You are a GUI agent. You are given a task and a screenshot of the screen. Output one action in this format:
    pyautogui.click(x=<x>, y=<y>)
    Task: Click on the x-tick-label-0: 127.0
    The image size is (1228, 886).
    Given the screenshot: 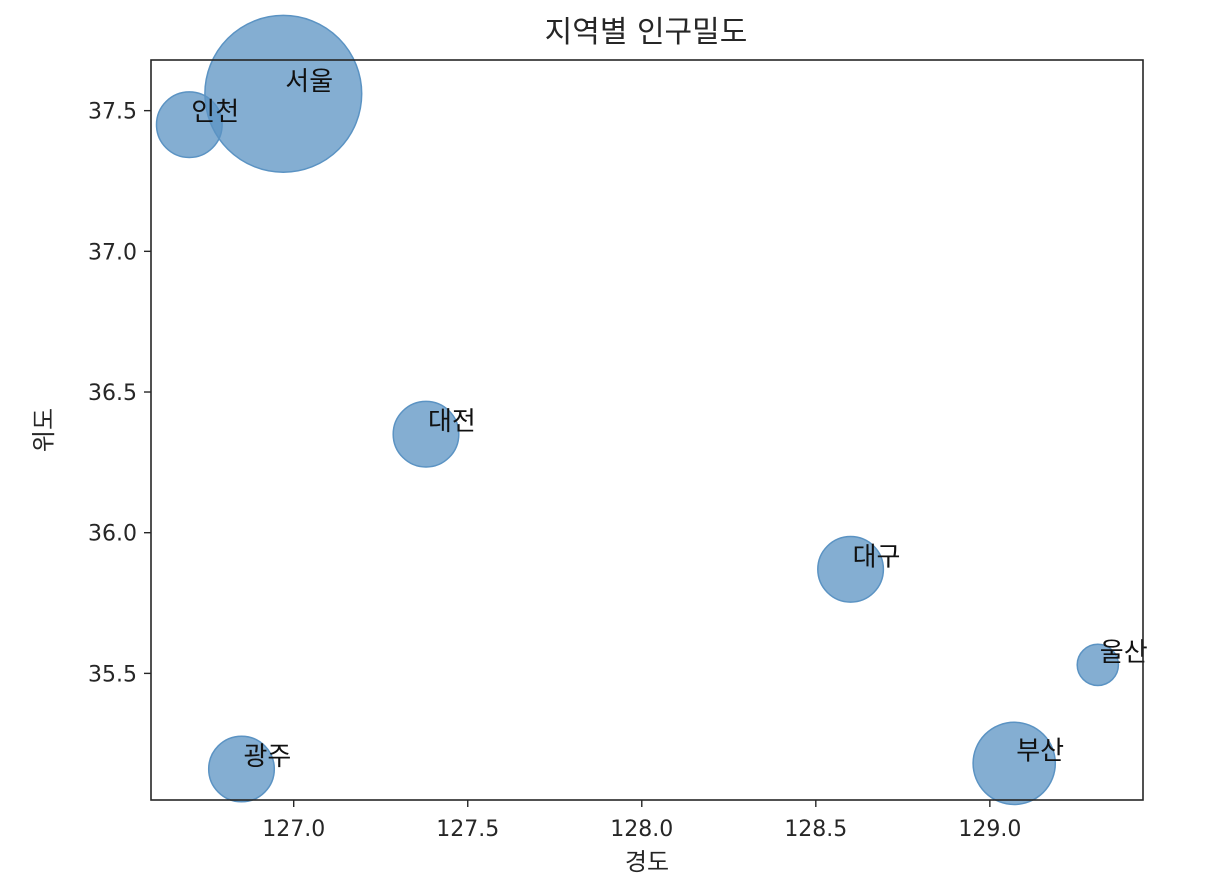 What is the action you would take?
    pyautogui.click(x=293, y=829)
    